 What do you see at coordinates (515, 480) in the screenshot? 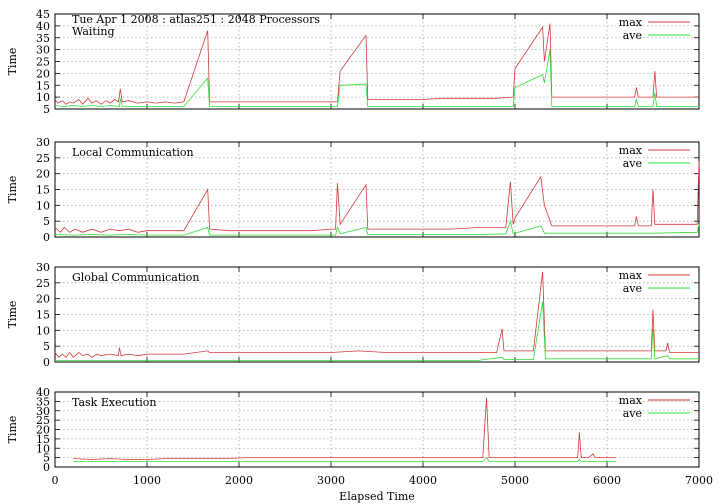
I see `x-tick-label: 5000` at bounding box center [515, 480].